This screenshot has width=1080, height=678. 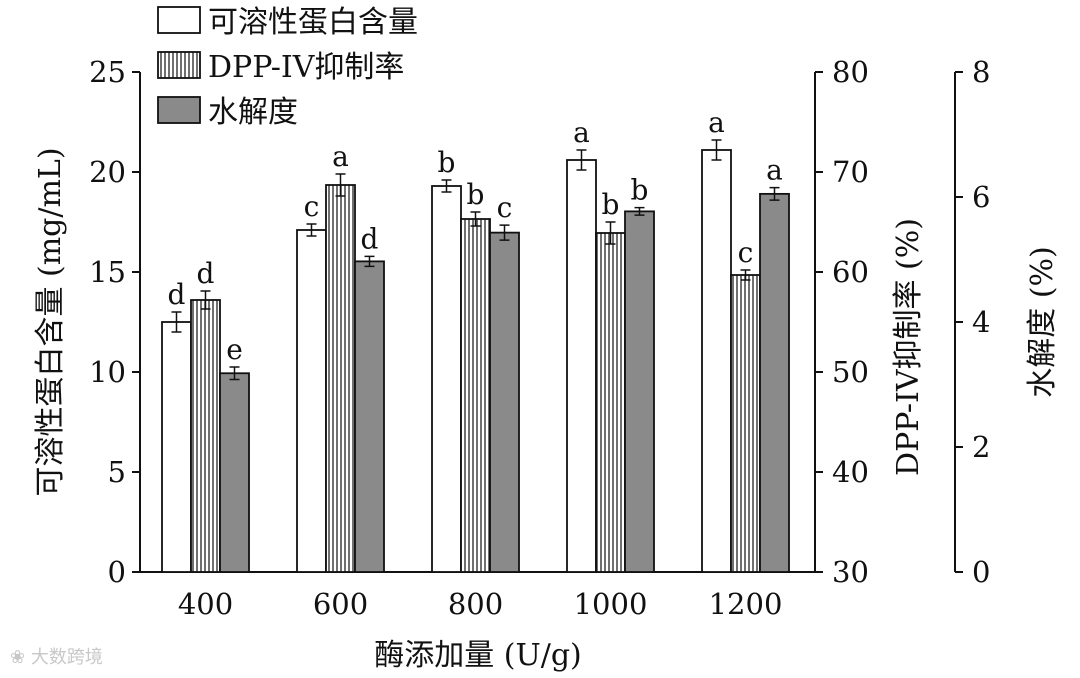 I want to click on legend: 可溶性蛋白含量 DPP-IV抑制率 水解度, so click(x=287, y=67).